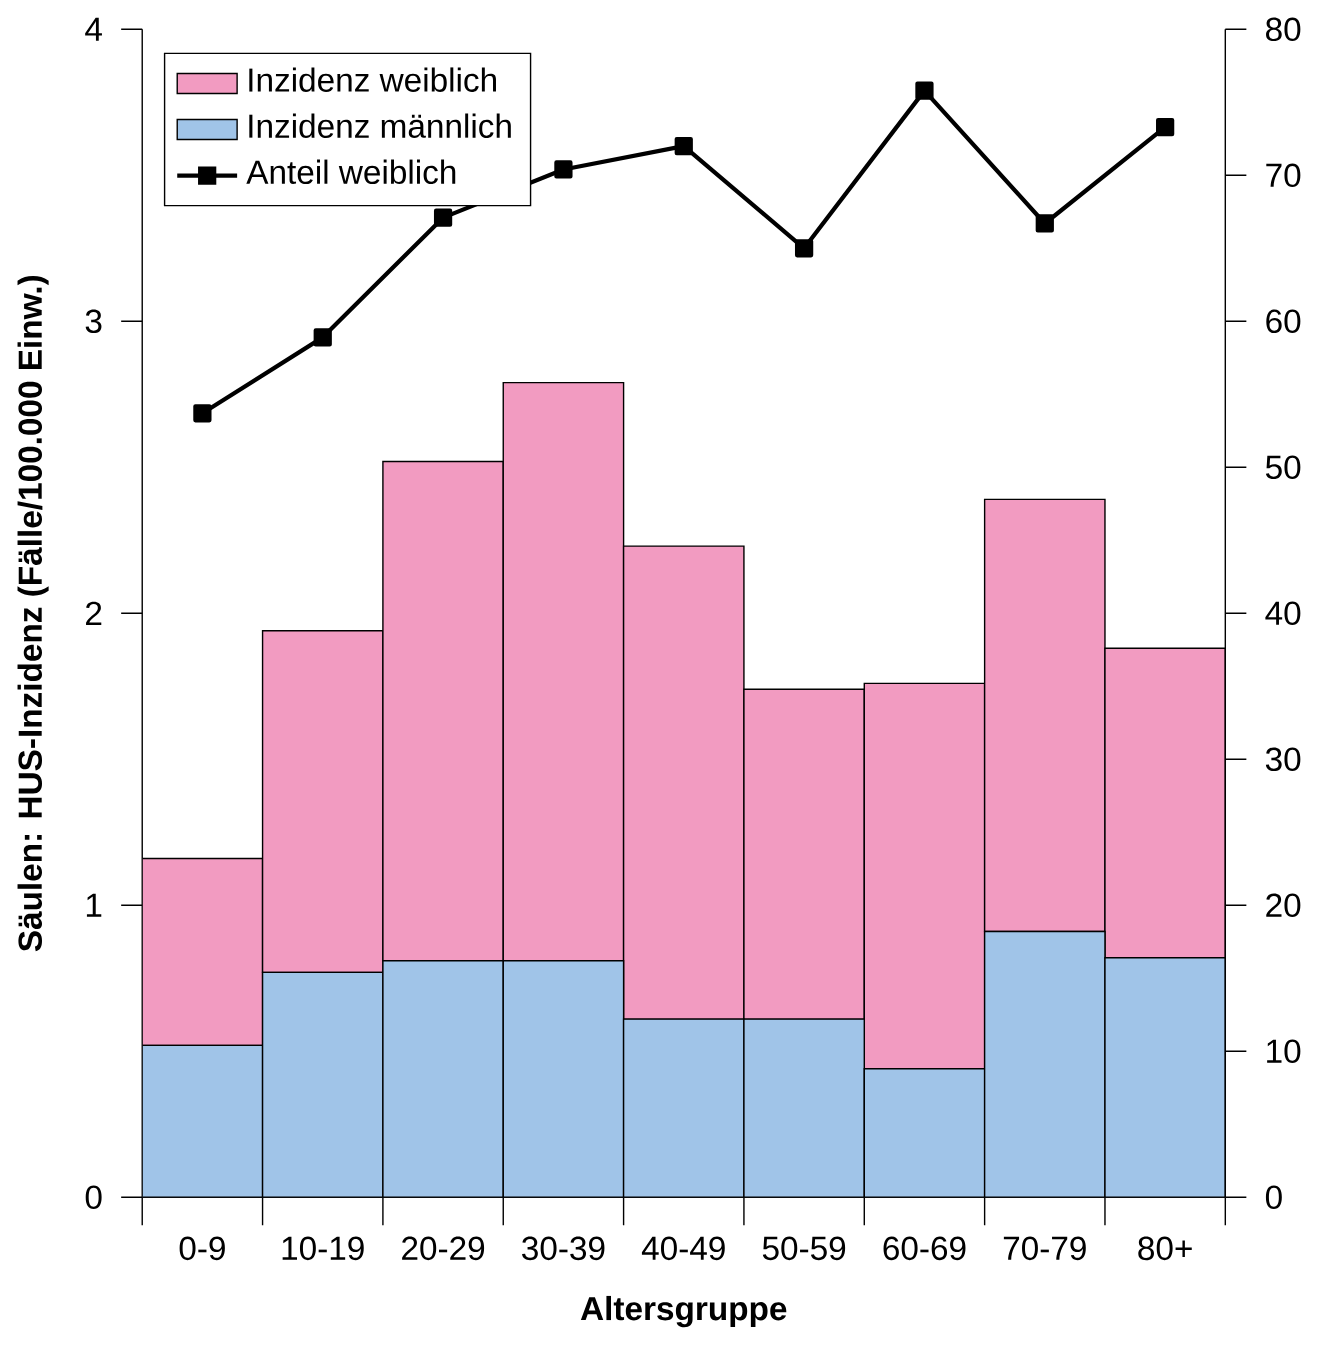  What do you see at coordinates (1165, 1248) in the screenshot?
I see `x-tick-label: 80+` at bounding box center [1165, 1248].